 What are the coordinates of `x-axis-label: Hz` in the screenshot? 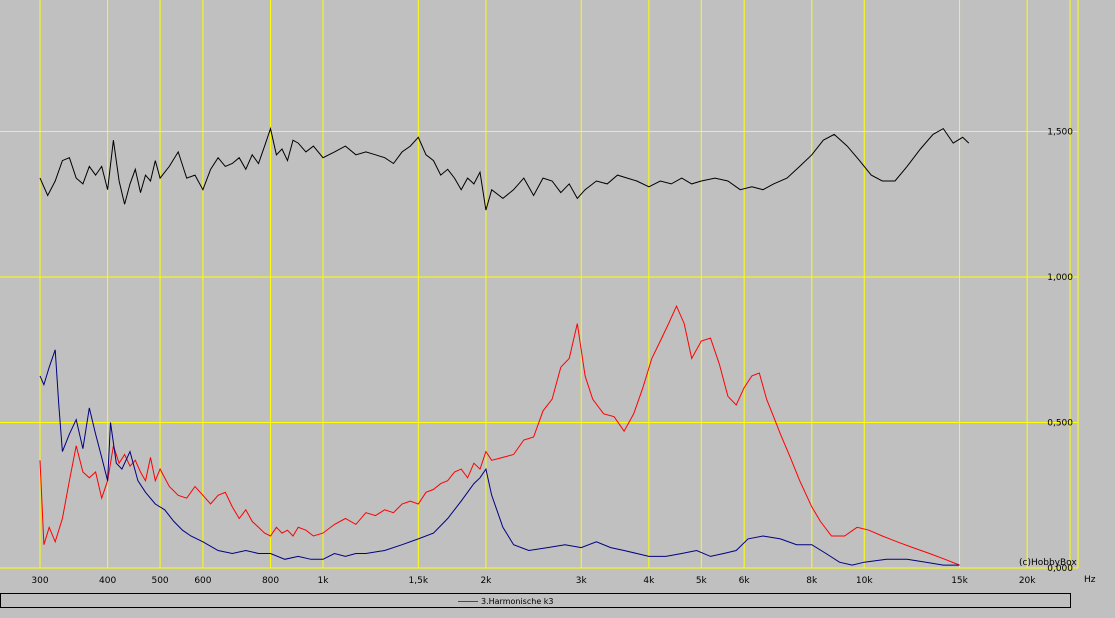 It's located at (1090, 580).